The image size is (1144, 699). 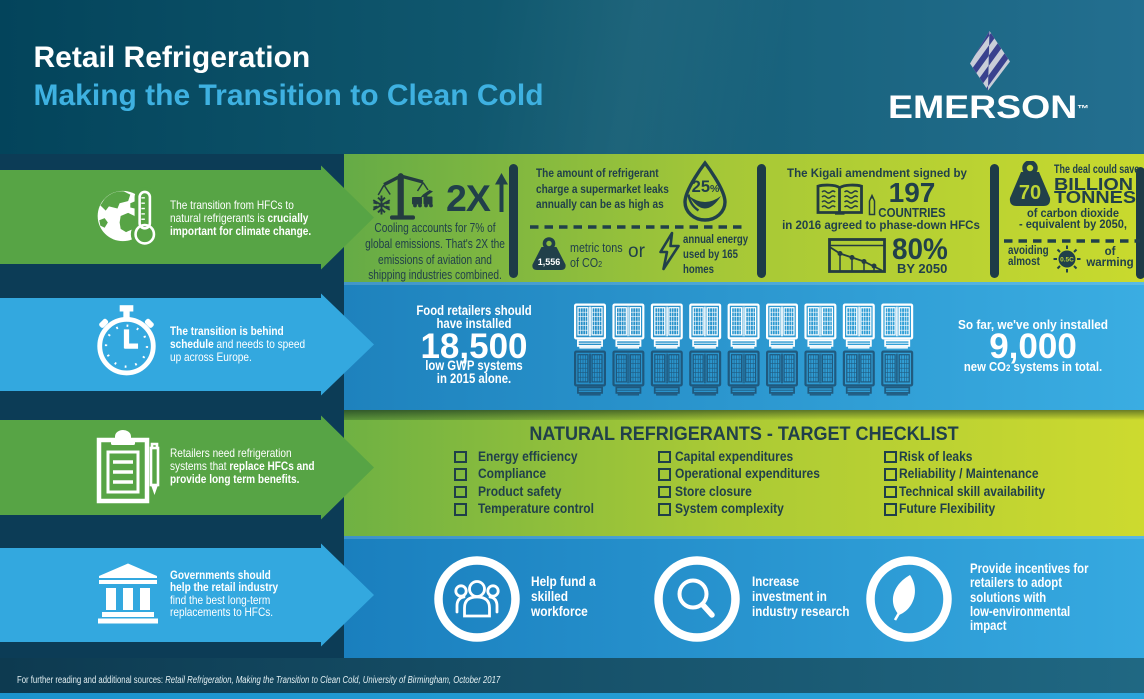 What do you see at coordinates (1030, 193) in the screenshot?
I see `svg-text: 70` at bounding box center [1030, 193].